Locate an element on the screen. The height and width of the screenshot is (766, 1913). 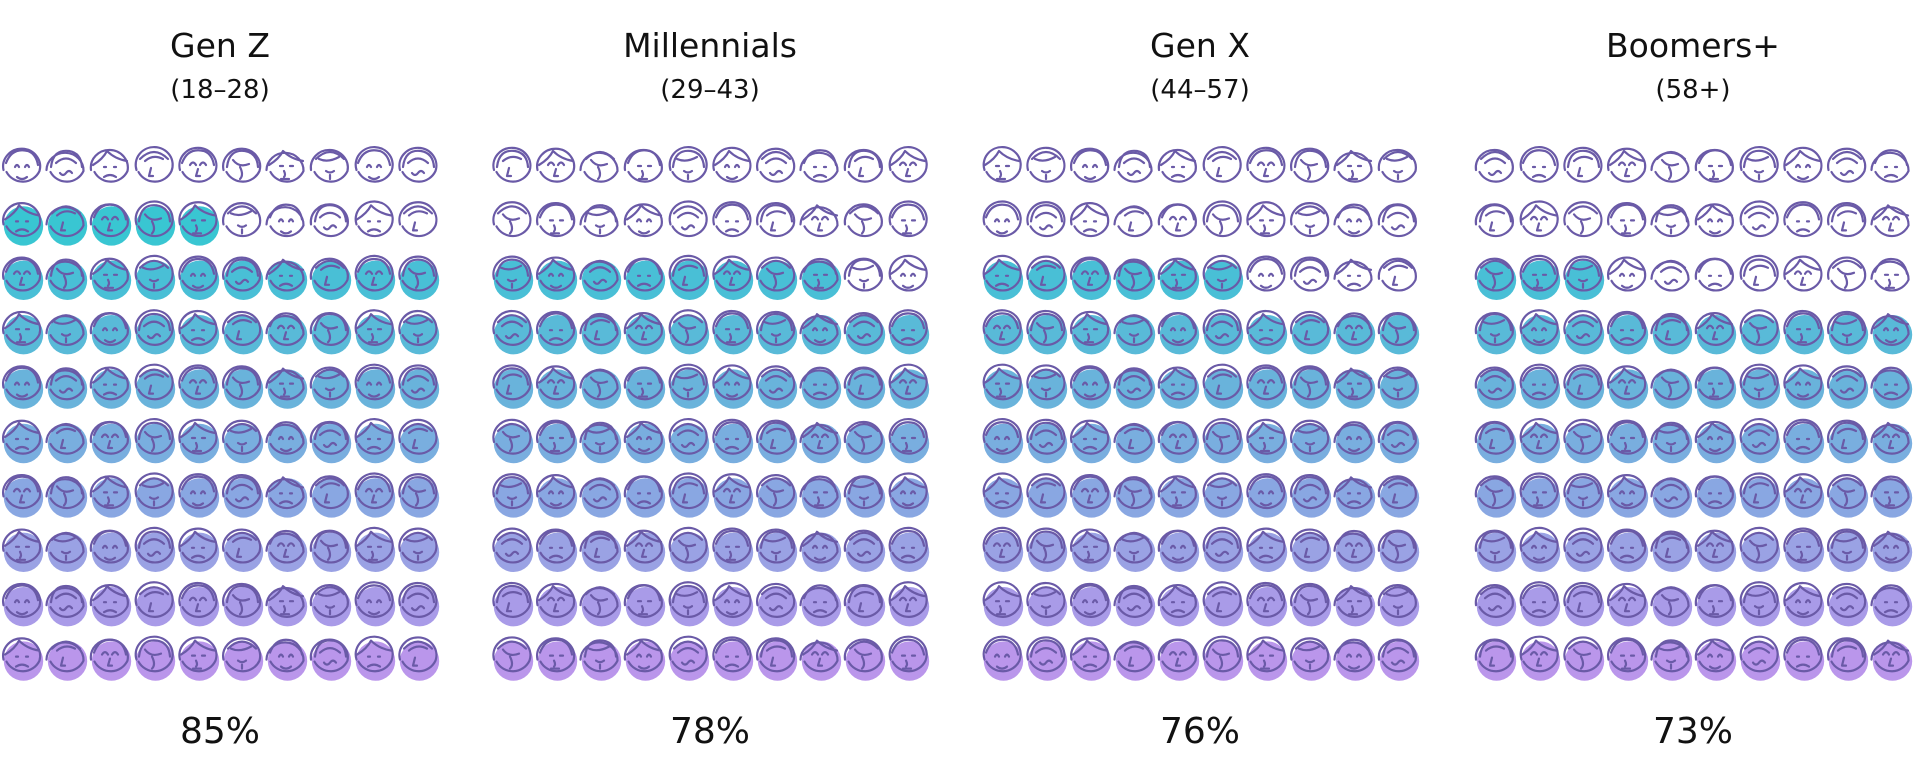
panel-subtitle: (18–28) is located at coordinates (220, 90).